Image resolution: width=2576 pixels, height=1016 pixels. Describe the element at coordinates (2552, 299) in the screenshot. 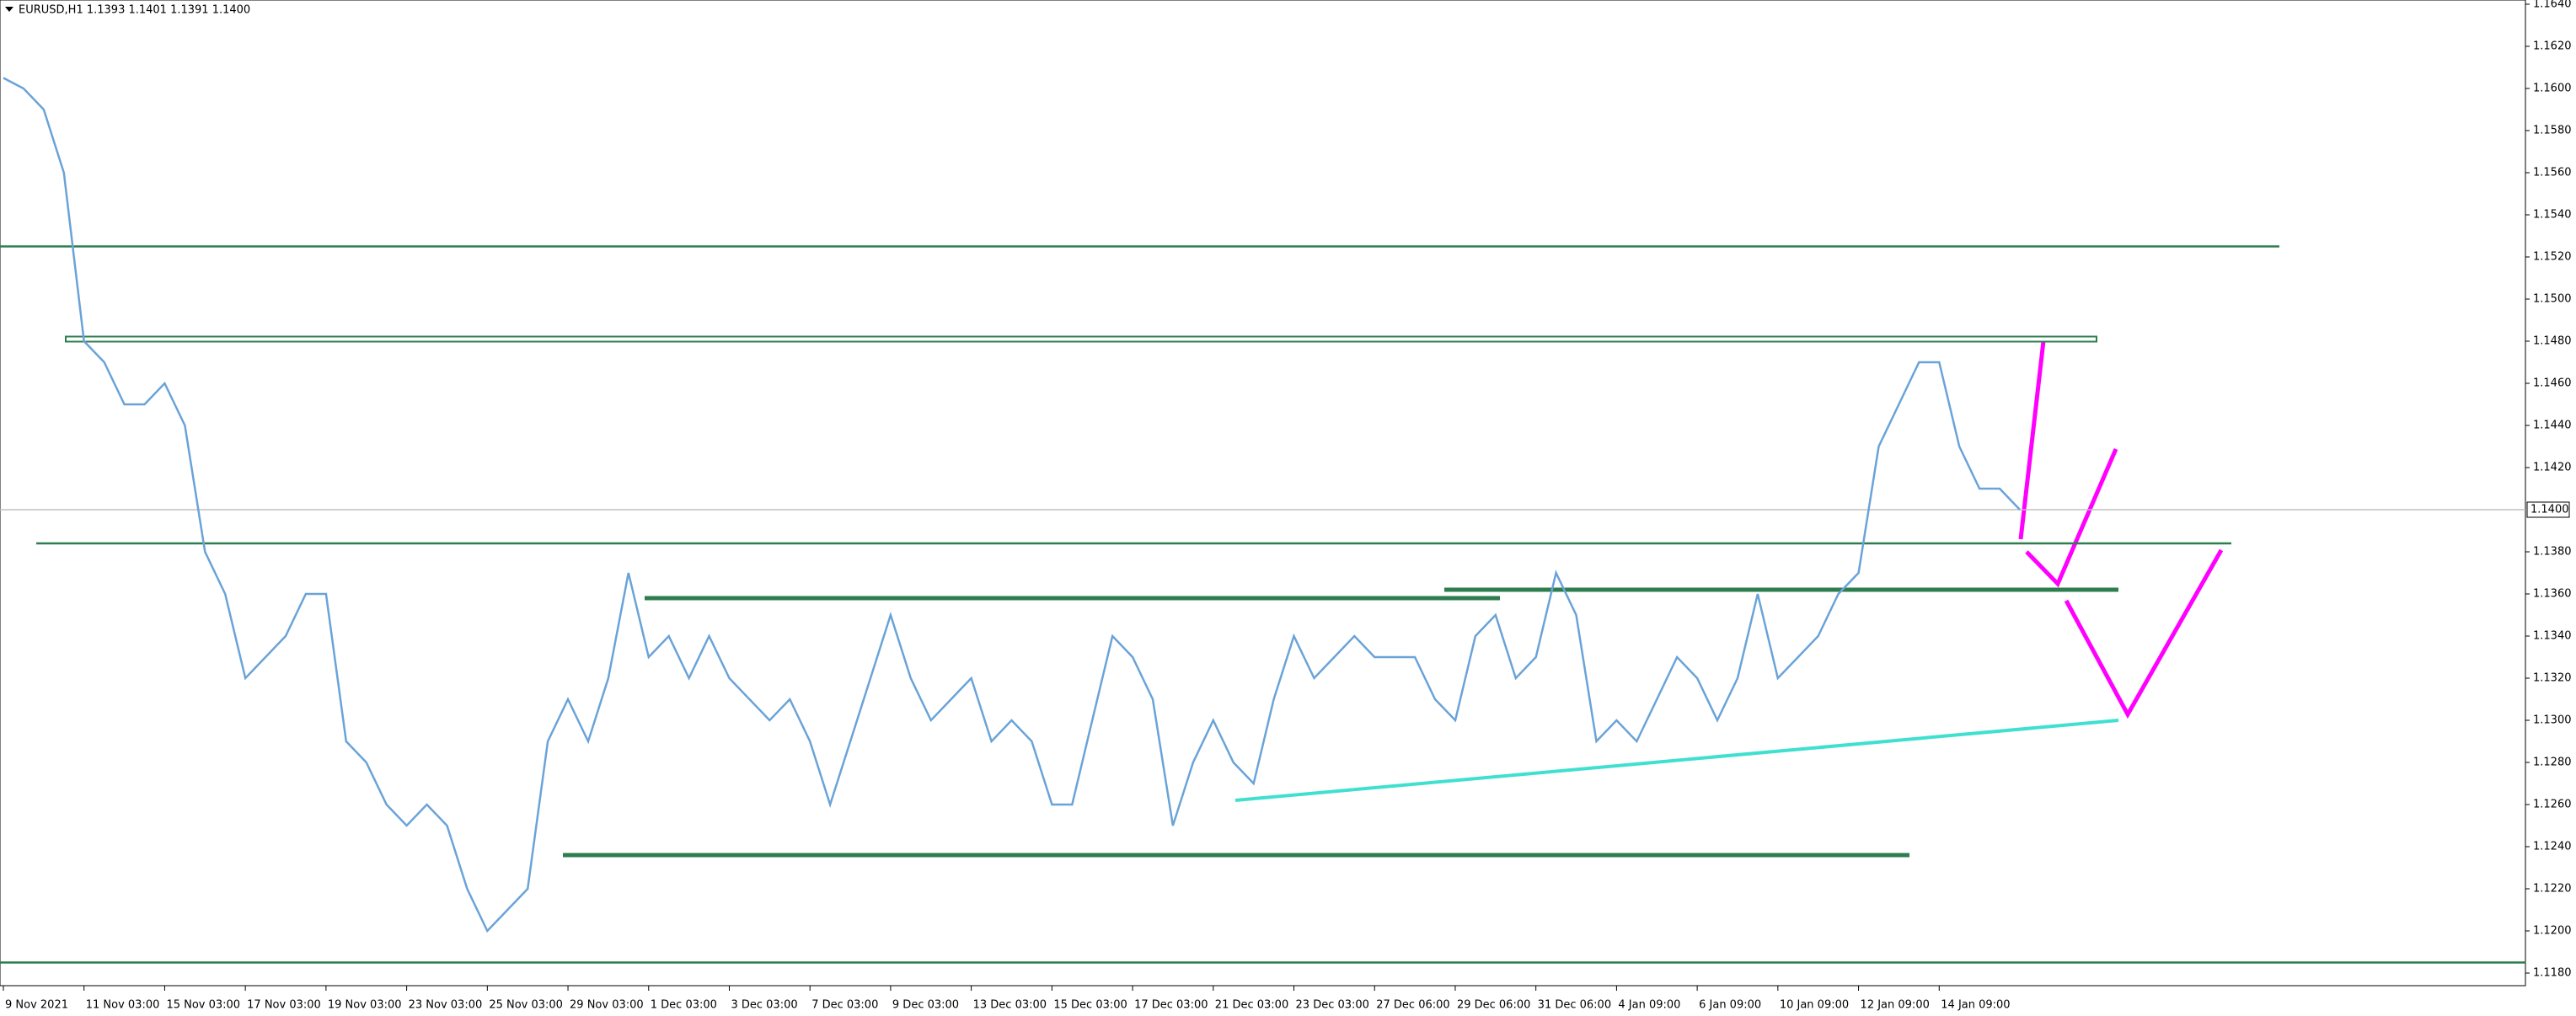

I see `y-tick-label: 1.1500` at that location.